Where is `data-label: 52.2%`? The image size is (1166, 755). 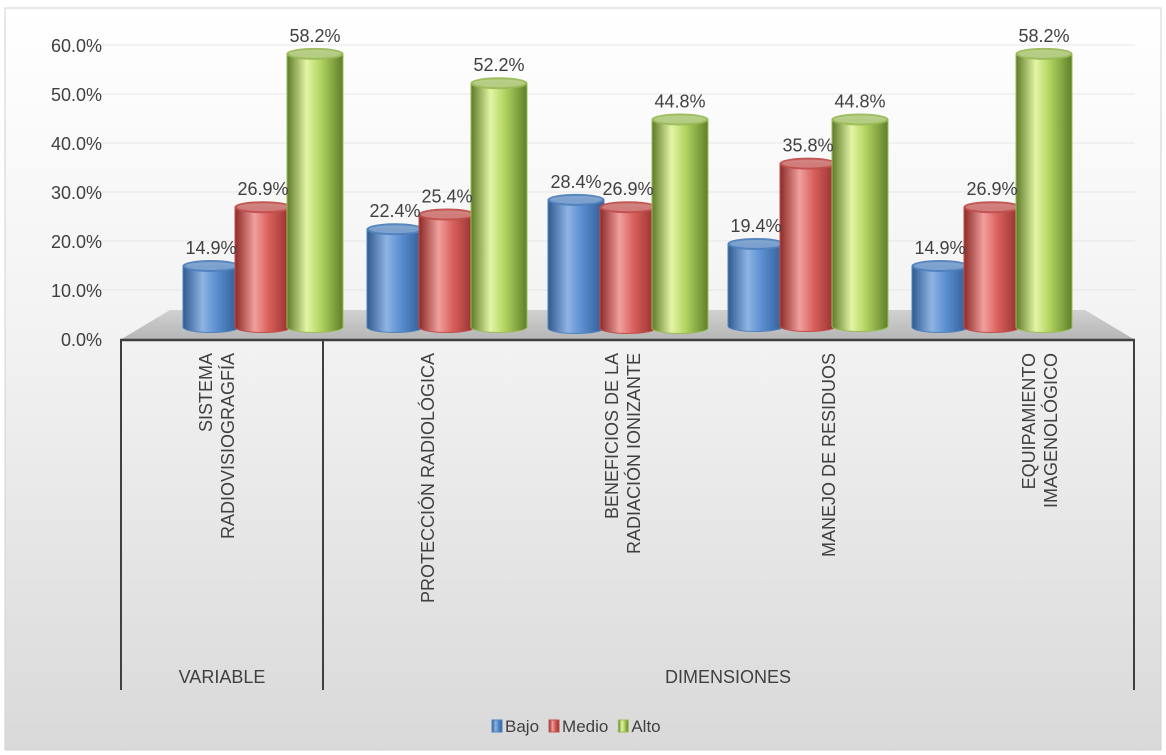 data-label: 52.2% is located at coordinates (498, 65).